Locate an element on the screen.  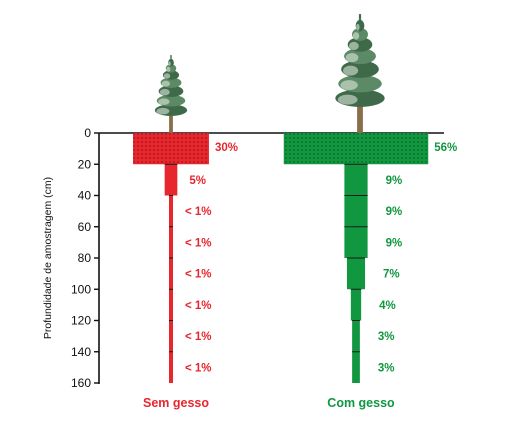
trees is located at coordinates (269, 73).